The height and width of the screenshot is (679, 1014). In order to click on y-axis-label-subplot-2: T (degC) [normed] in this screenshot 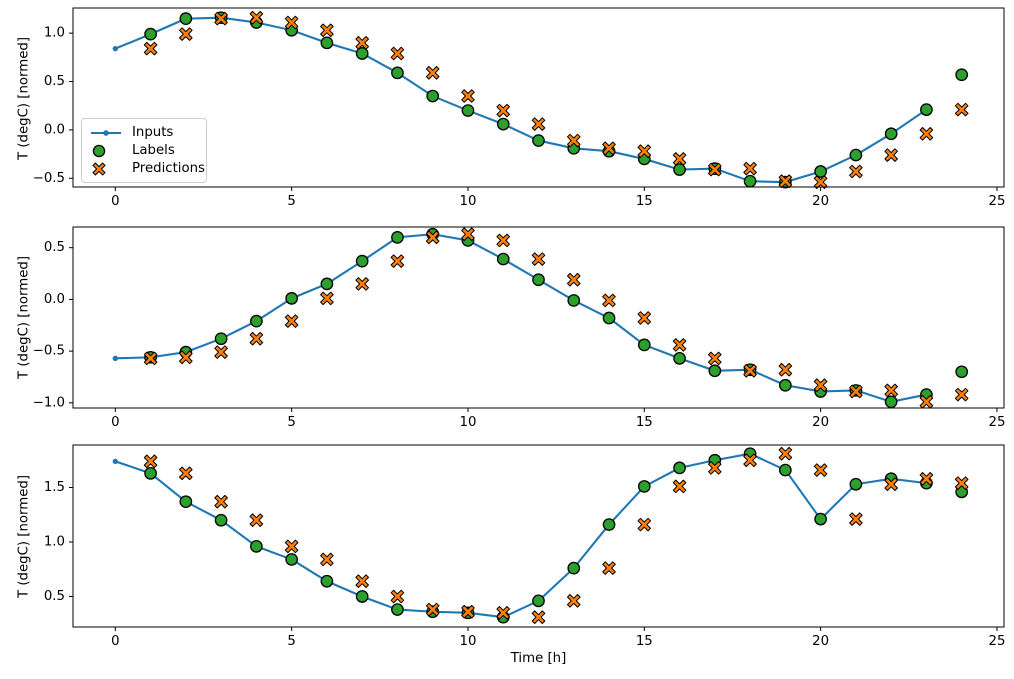, I will do `click(24, 317)`.